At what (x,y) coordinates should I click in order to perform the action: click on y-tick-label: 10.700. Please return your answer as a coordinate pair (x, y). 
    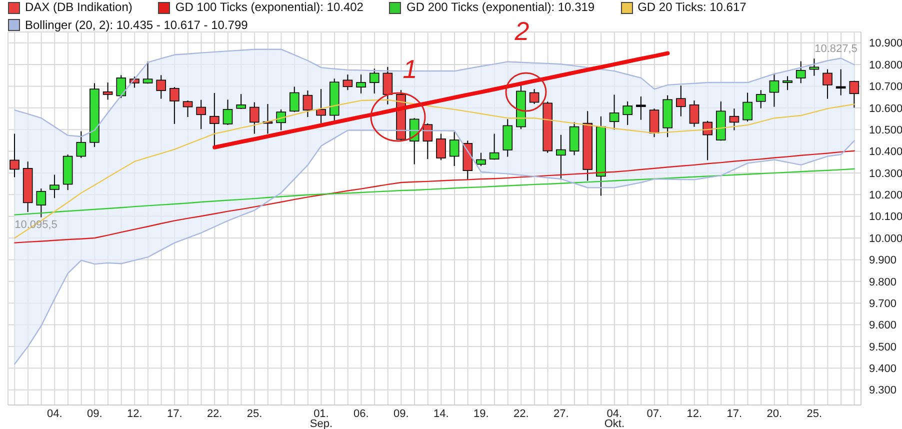
    Looking at the image, I should click on (885, 87).